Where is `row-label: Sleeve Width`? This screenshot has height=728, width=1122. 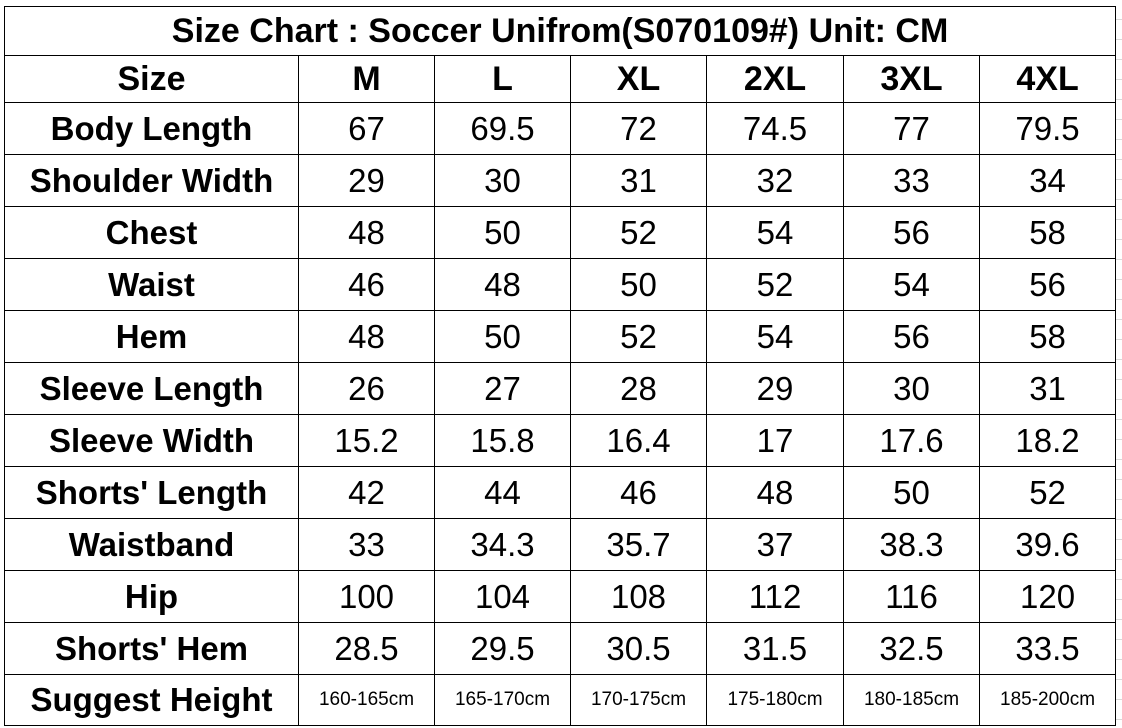
row-label: Sleeve Width is located at coordinates (151, 440).